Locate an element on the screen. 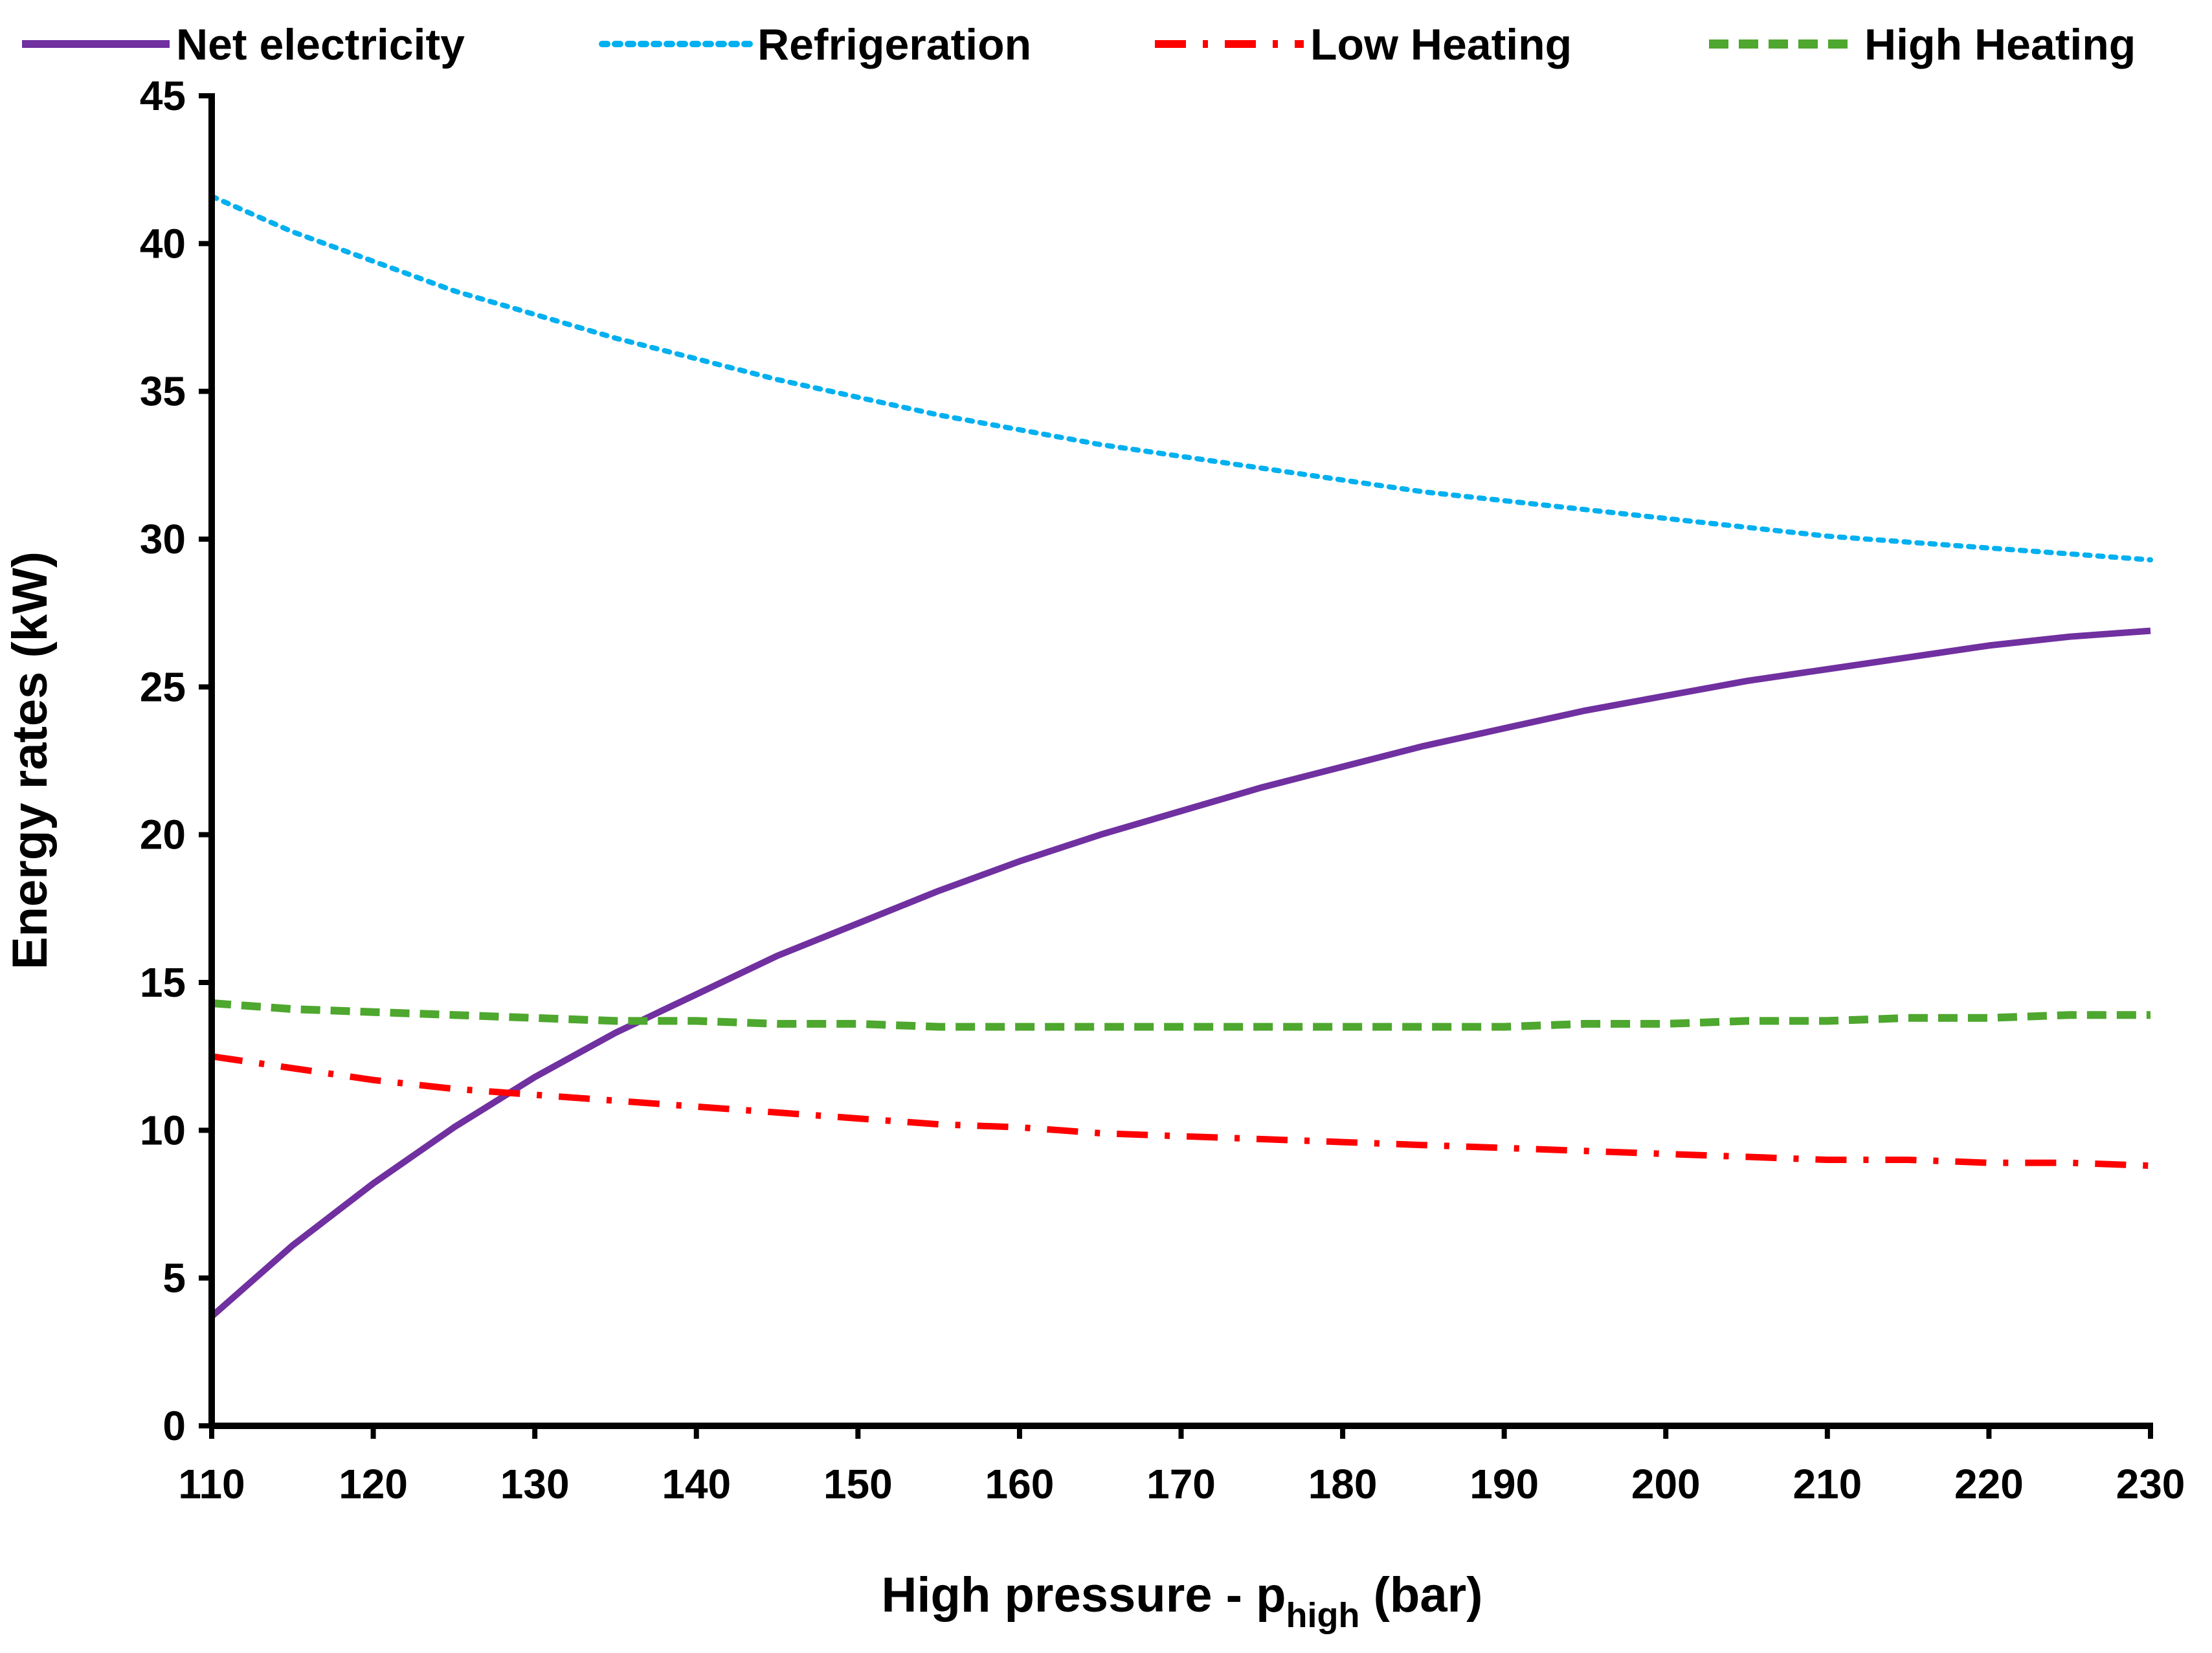 This screenshot has height=1653, width=2212. x-tick-label: 150 is located at coordinates (858, 1484).